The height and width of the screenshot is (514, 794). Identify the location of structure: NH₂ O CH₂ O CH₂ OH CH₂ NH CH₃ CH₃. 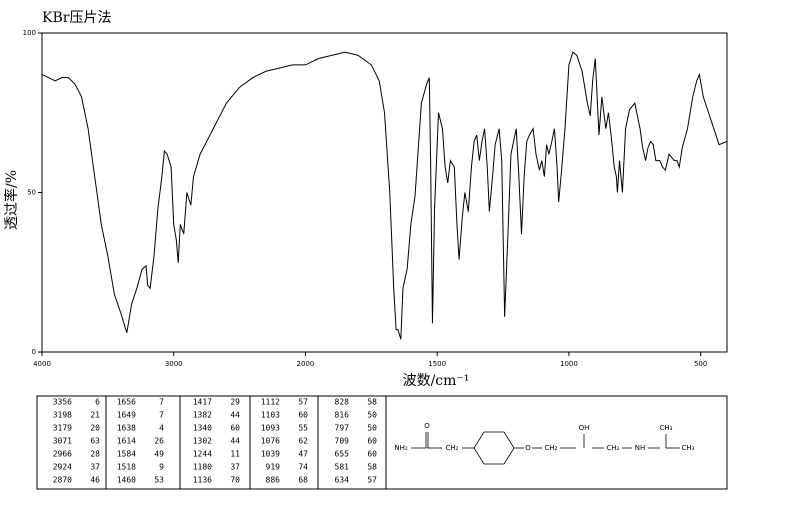
(544, 437).